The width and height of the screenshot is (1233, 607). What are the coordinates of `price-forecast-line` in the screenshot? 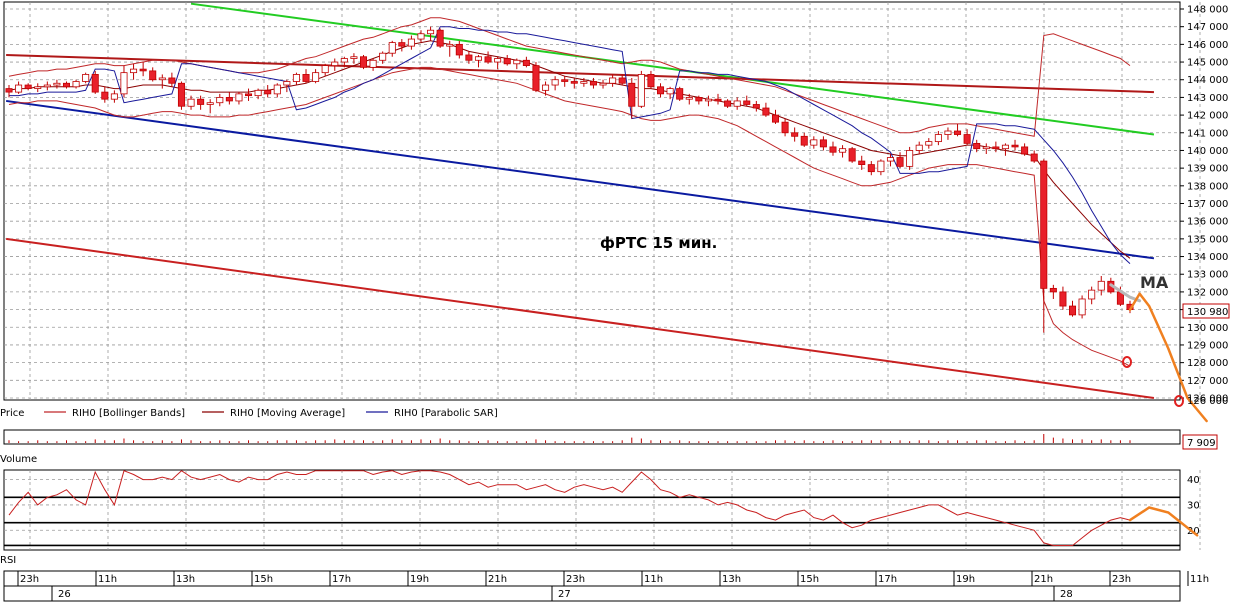 It's located at (1168, 357).